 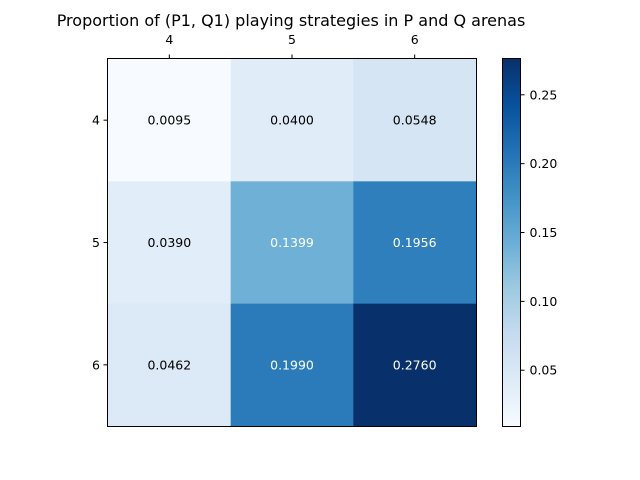 What do you see at coordinates (169, 39) in the screenshot?
I see `x-tick-label: 4` at bounding box center [169, 39].